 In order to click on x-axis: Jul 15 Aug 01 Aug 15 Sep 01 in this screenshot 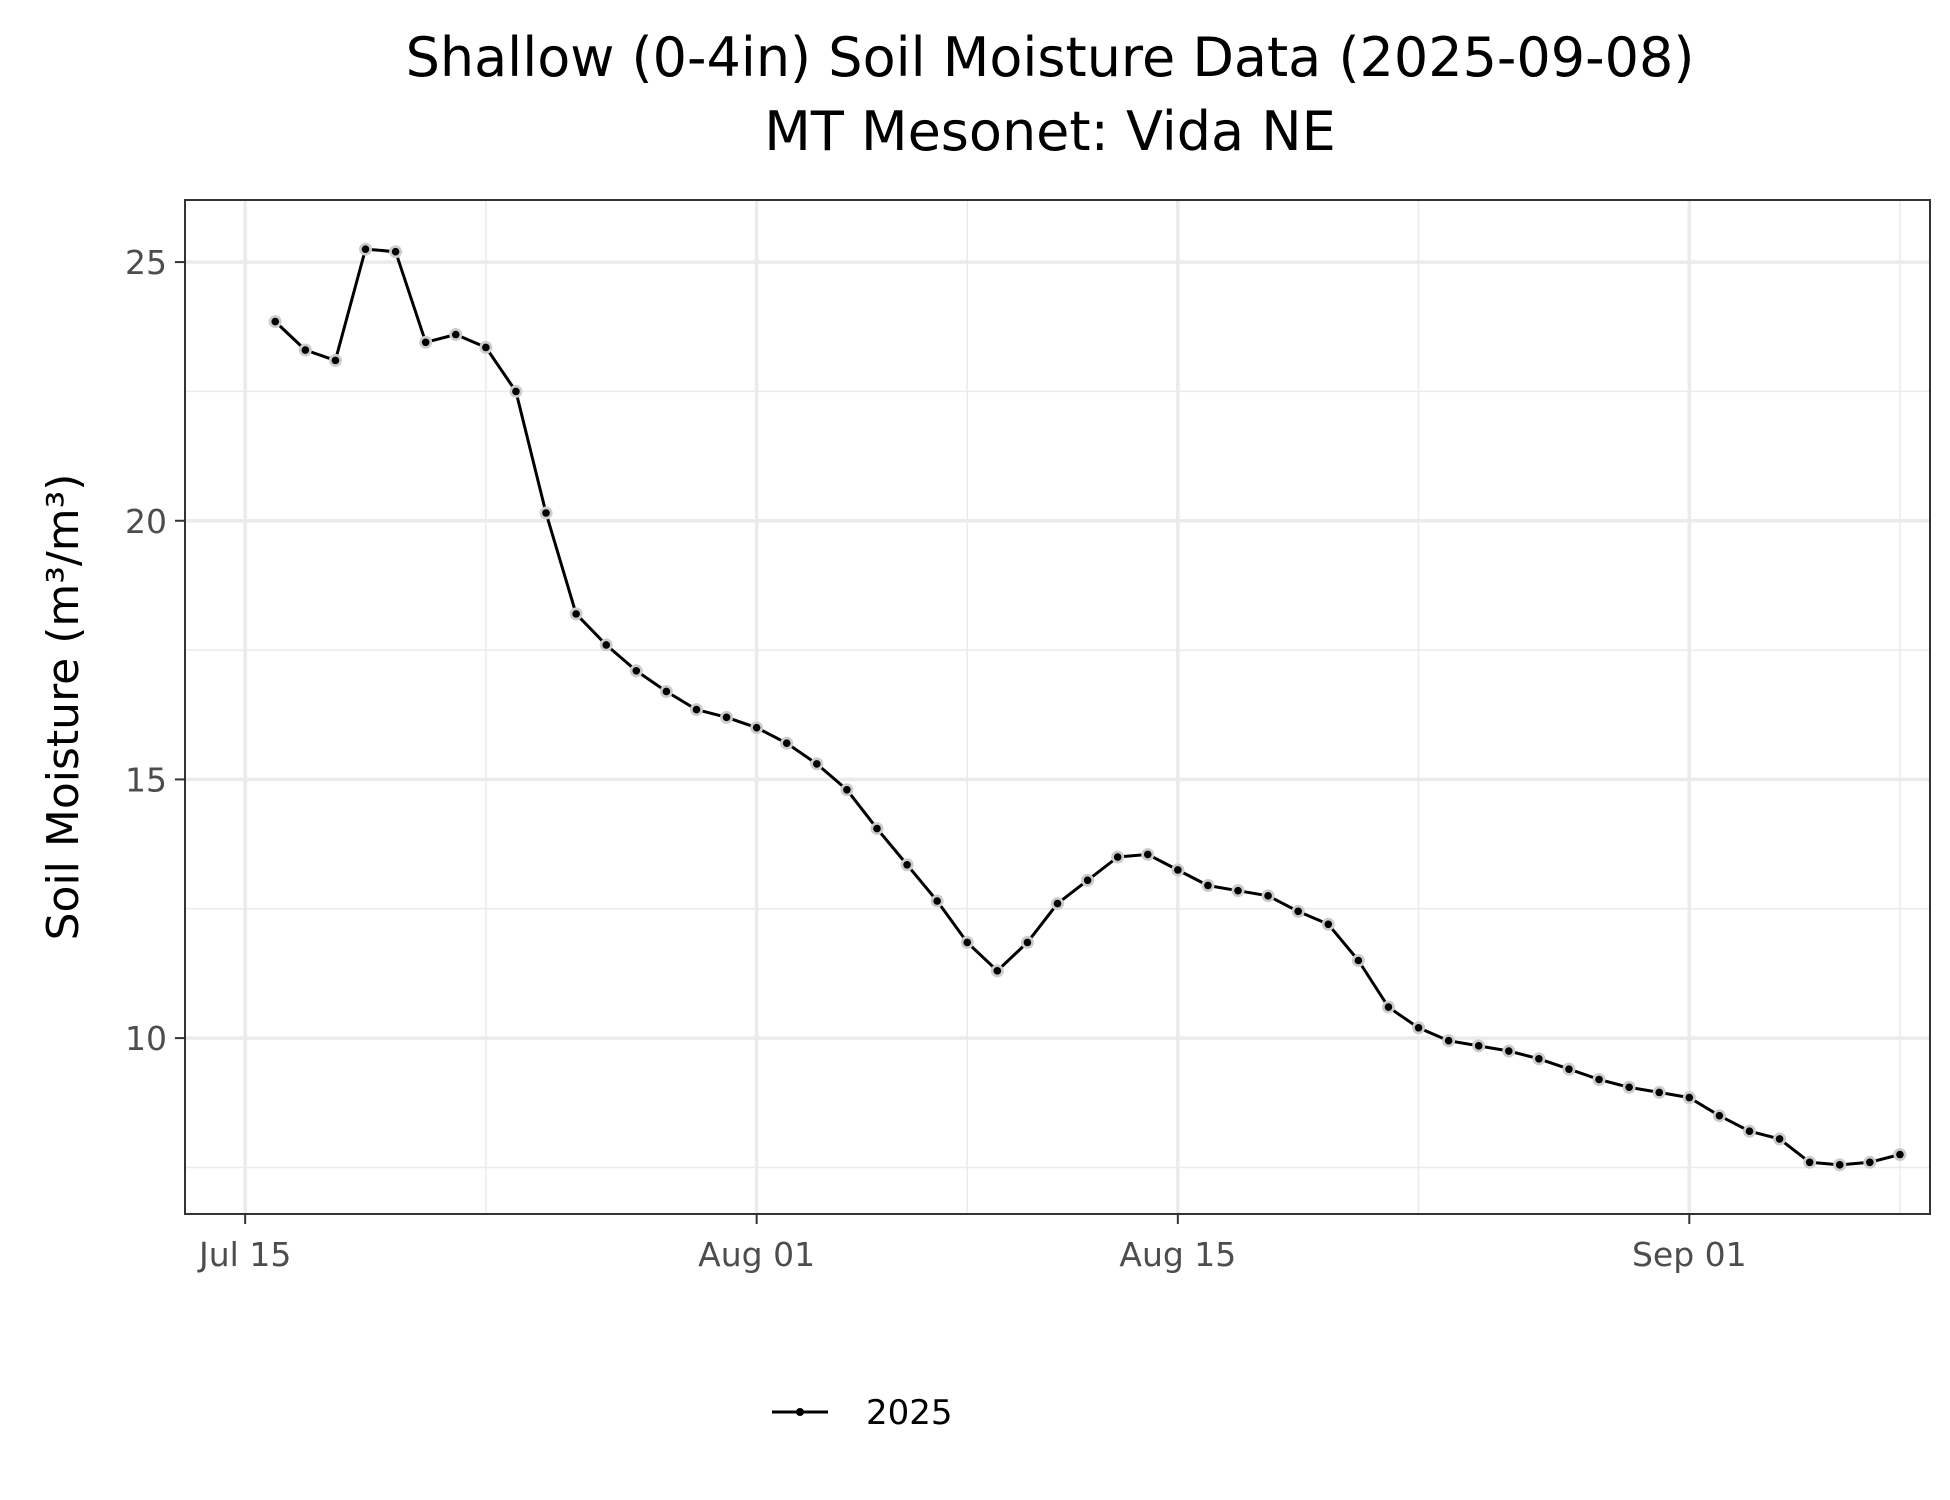, I will do `click(972, 1244)`.